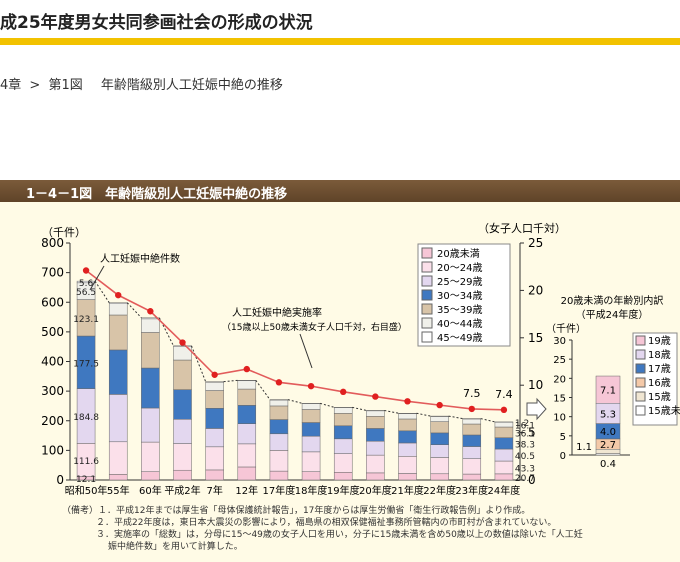 This screenshot has height=562, width=680. What do you see at coordinates (536, 409) in the screenshot?
I see `inset-arrow` at bounding box center [536, 409].